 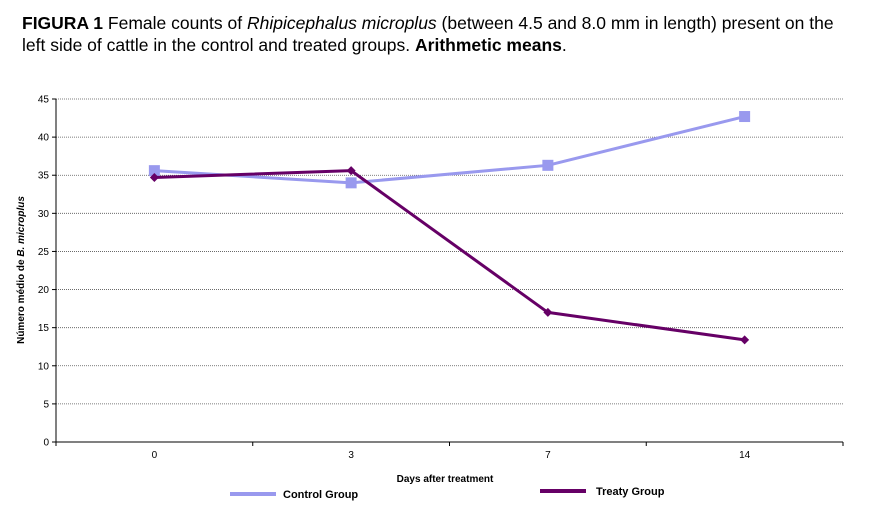 I want to click on series-line-control-group, so click(x=449, y=150).